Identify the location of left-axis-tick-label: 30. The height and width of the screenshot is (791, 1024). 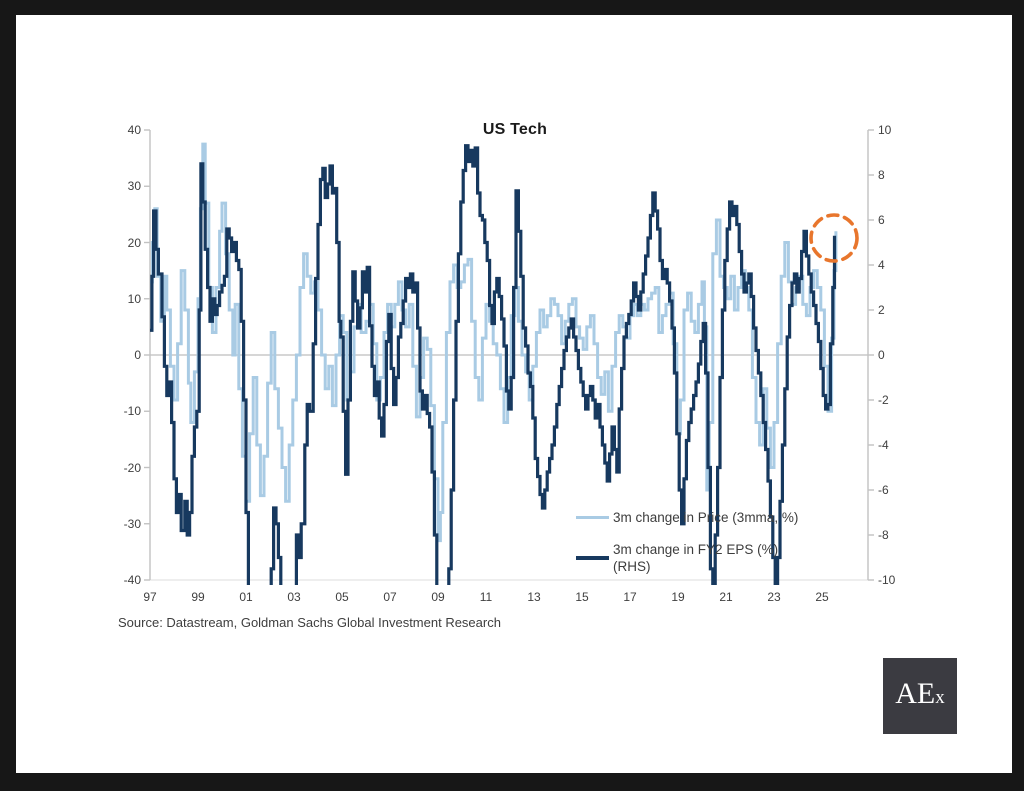
(134, 186).